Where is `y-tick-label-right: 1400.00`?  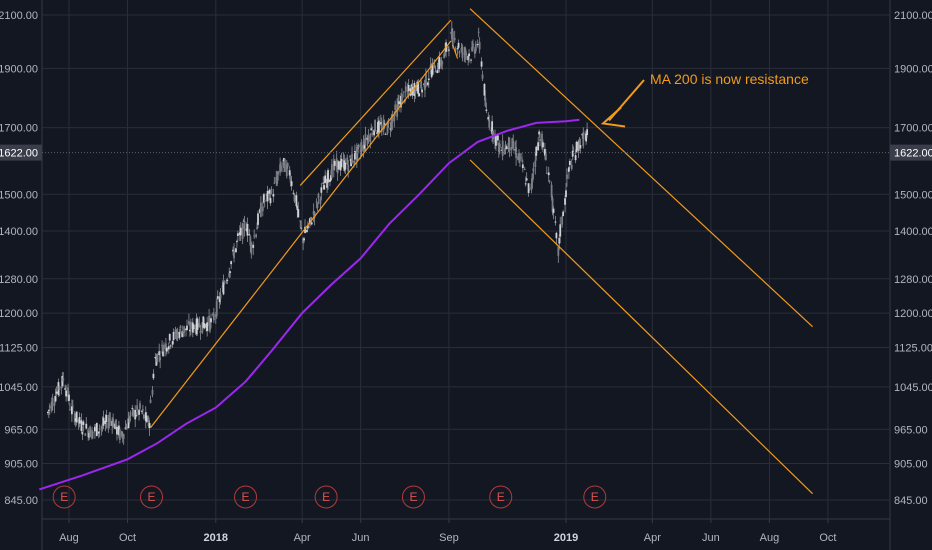 y-tick-label-right: 1400.00 is located at coordinates (913, 232).